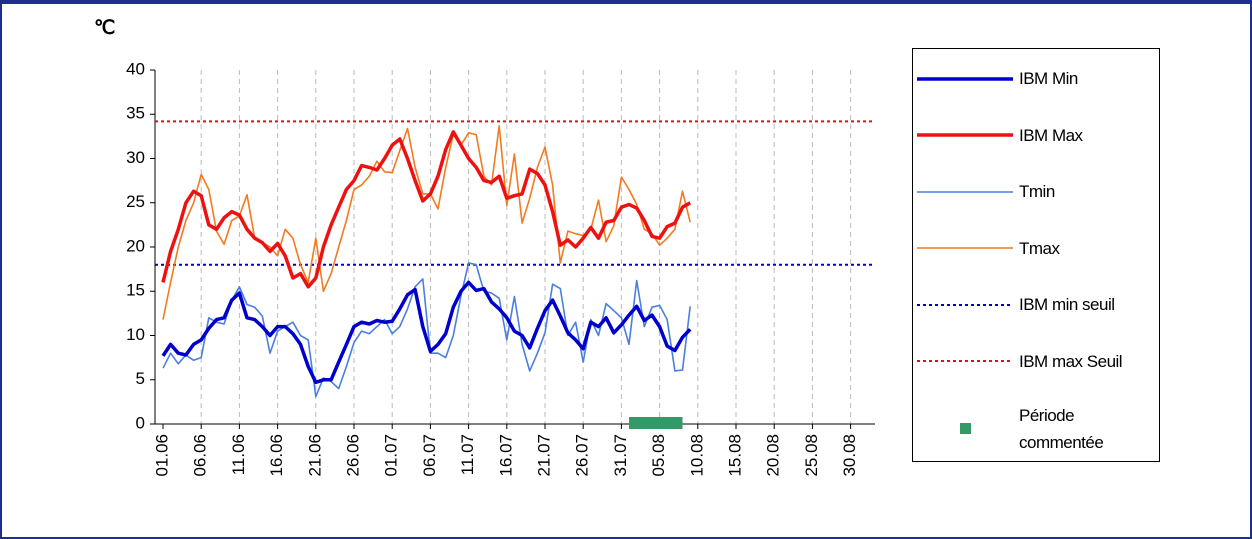  I want to click on x-tick-label: 16.07, so click(505, 455).